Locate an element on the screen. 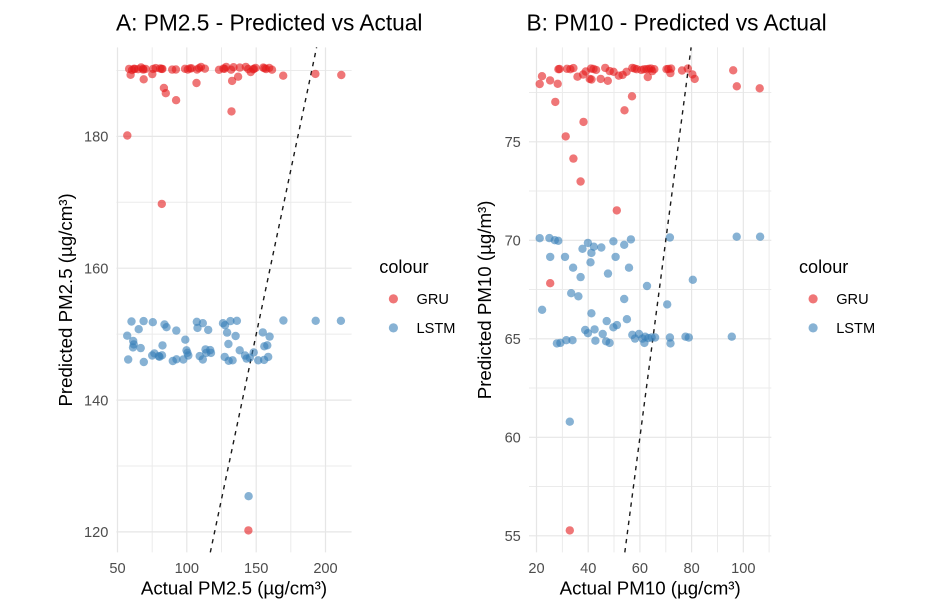 This screenshot has width=929, height=601. svg-text: 200 is located at coordinates (325, 569).